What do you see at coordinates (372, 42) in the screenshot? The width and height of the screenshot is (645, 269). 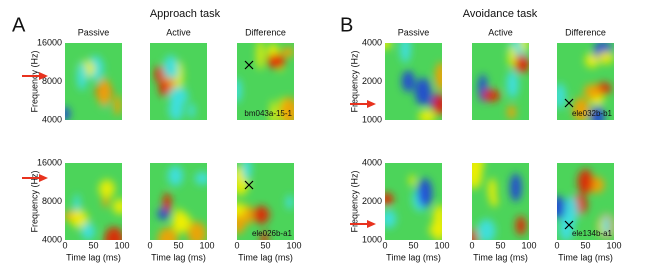 I see `y-tick-label: 4000` at bounding box center [372, 42].